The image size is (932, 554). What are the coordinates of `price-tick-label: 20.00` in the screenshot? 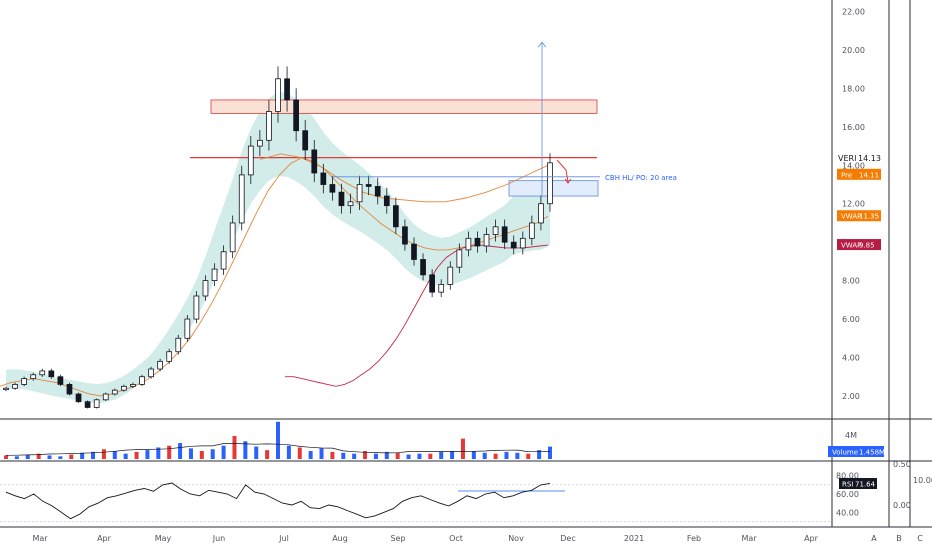 It's located at (853, 50).